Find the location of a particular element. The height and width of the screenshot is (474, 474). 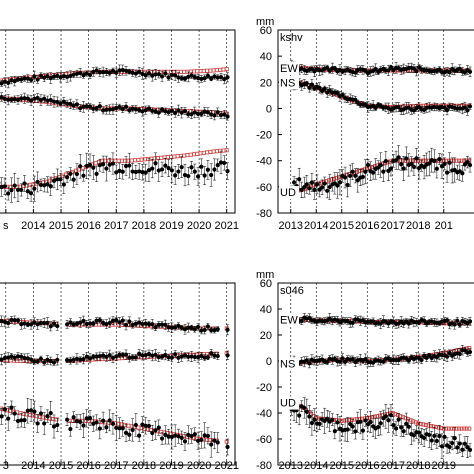

y-tick-label: -80 is located at coordinates (264, 214).